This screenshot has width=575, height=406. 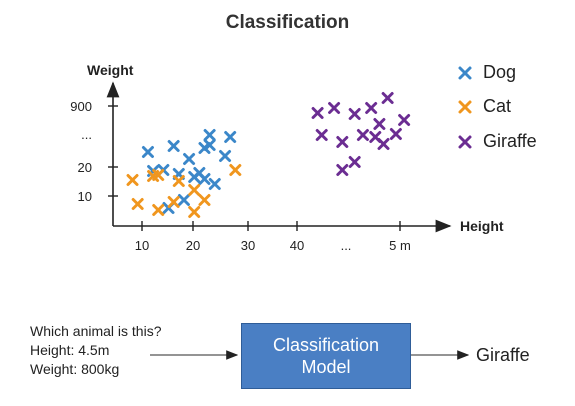 What do you see at coordinates (400, 245) in the screenshot?
I see `x-tick-label: 5 m` at bounding box center [400, 245].